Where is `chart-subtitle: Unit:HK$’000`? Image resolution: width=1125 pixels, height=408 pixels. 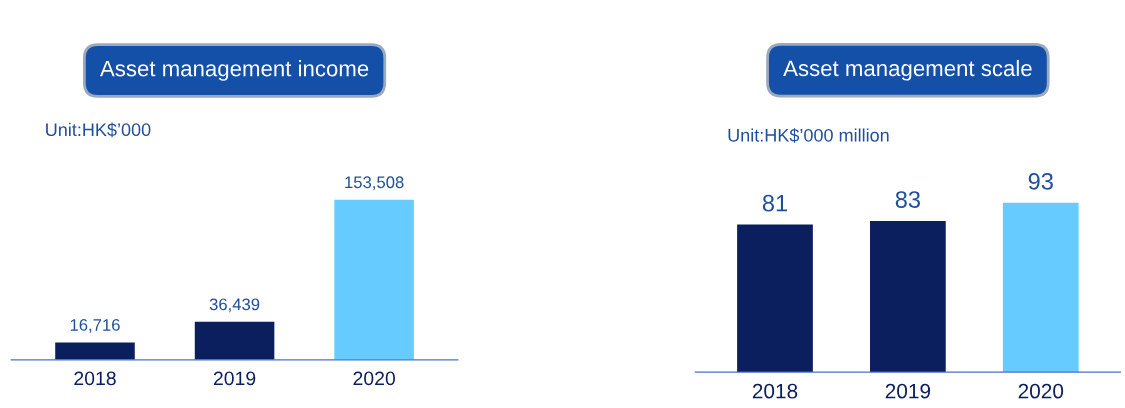 chart-subtitle: Unit:HK$’000 is located at coordinates (98, 130).